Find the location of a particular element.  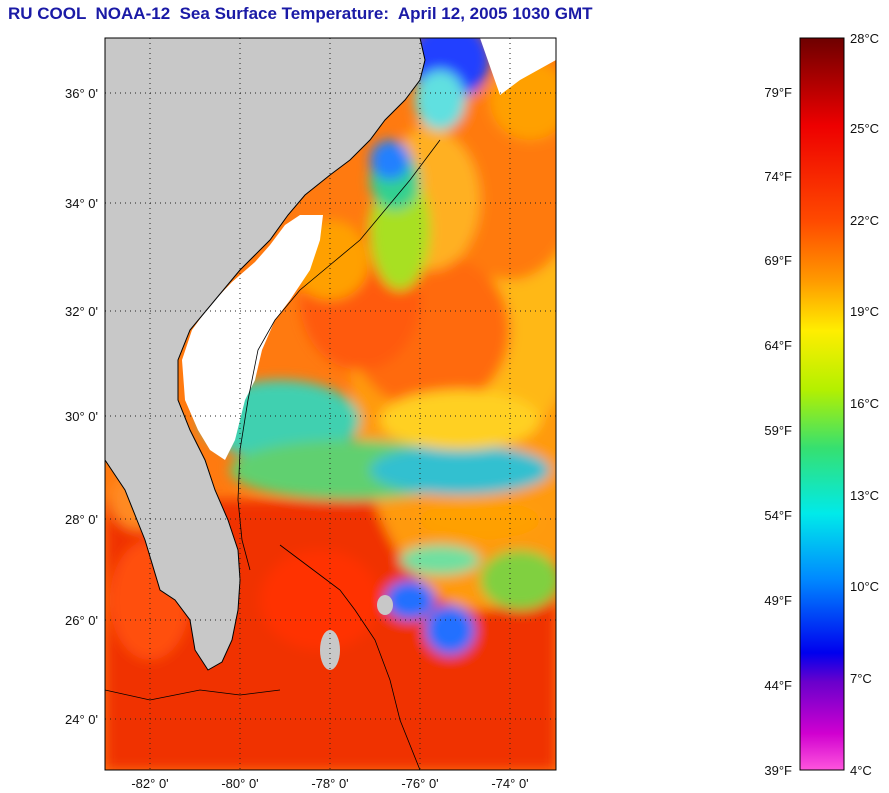

lon-label: -80° 0' is located at coordinates (239, 783).